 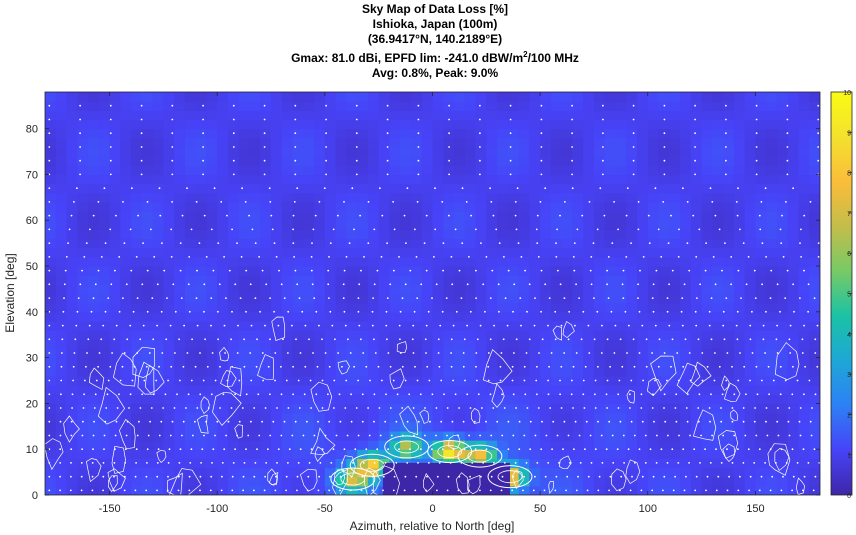 What do you see at coordinates (480, 456) in the screenshot?
I see `contour-line` at bounding box center [480, 456].